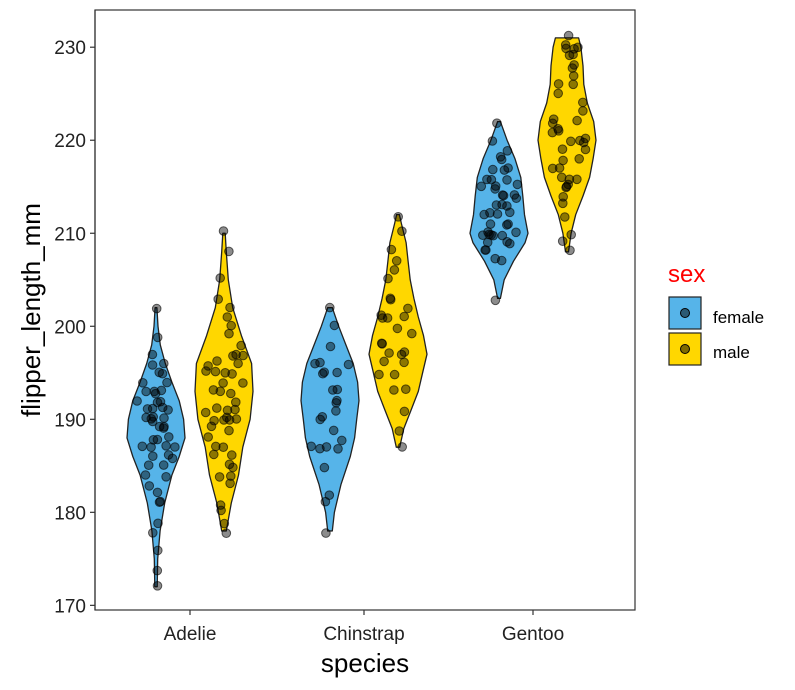  What do you see at coordinates (533, 634) in the screenshot?
I see `x-tick-label: Gentoo` at bounding box center [533, 634].